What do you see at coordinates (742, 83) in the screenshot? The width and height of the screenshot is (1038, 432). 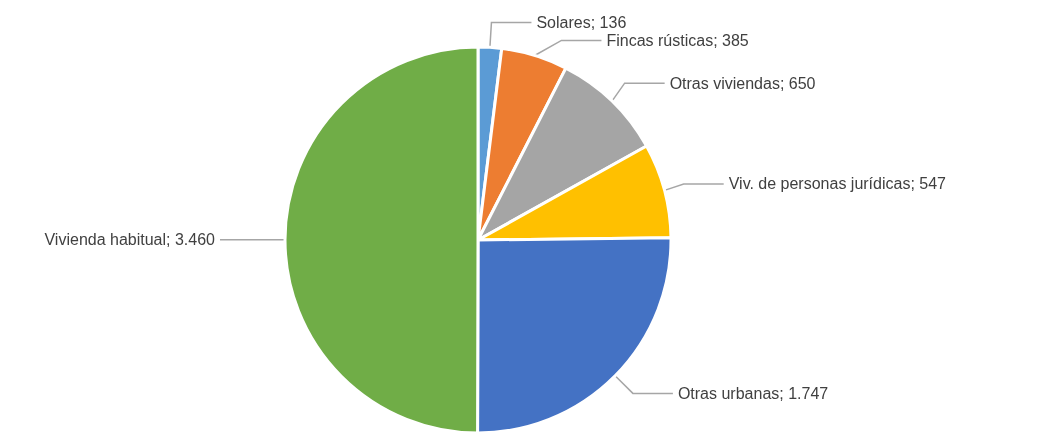 I see `slice-label: Otras viviendas; 650` at bounding box center [742, 83].